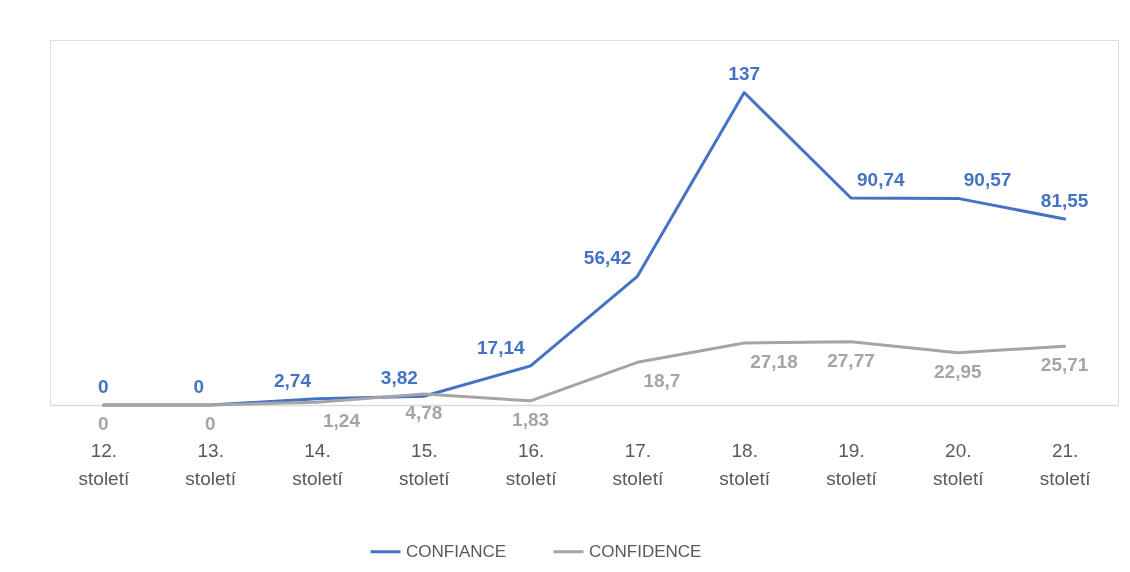 The image size is (1130, 572). Describe the element at coordinates (531, 419) in the screenshot. I see `data-label: 1,83` at that location.